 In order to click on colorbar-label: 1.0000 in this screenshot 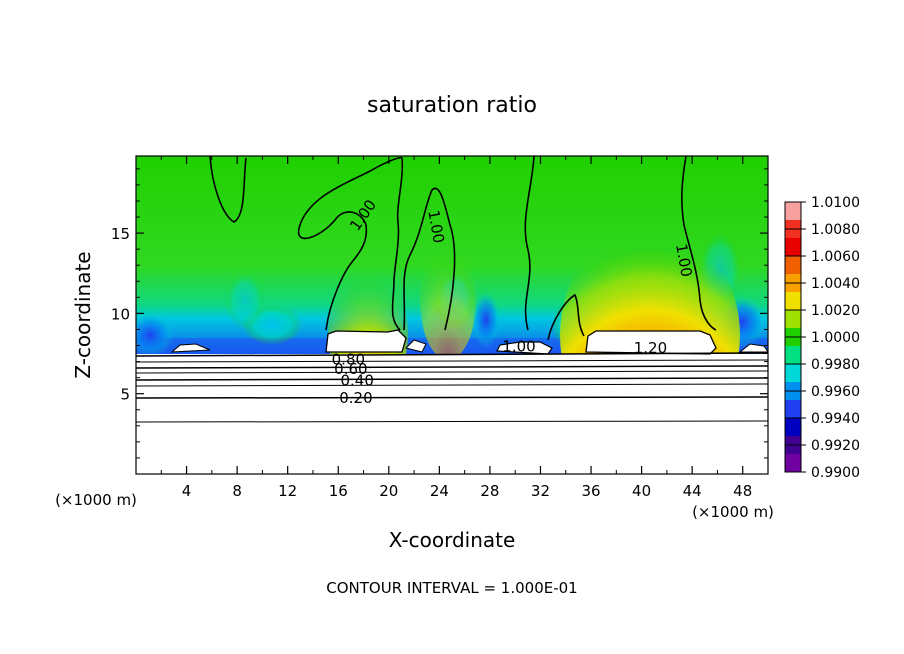, I will do `click(835, 338)`.